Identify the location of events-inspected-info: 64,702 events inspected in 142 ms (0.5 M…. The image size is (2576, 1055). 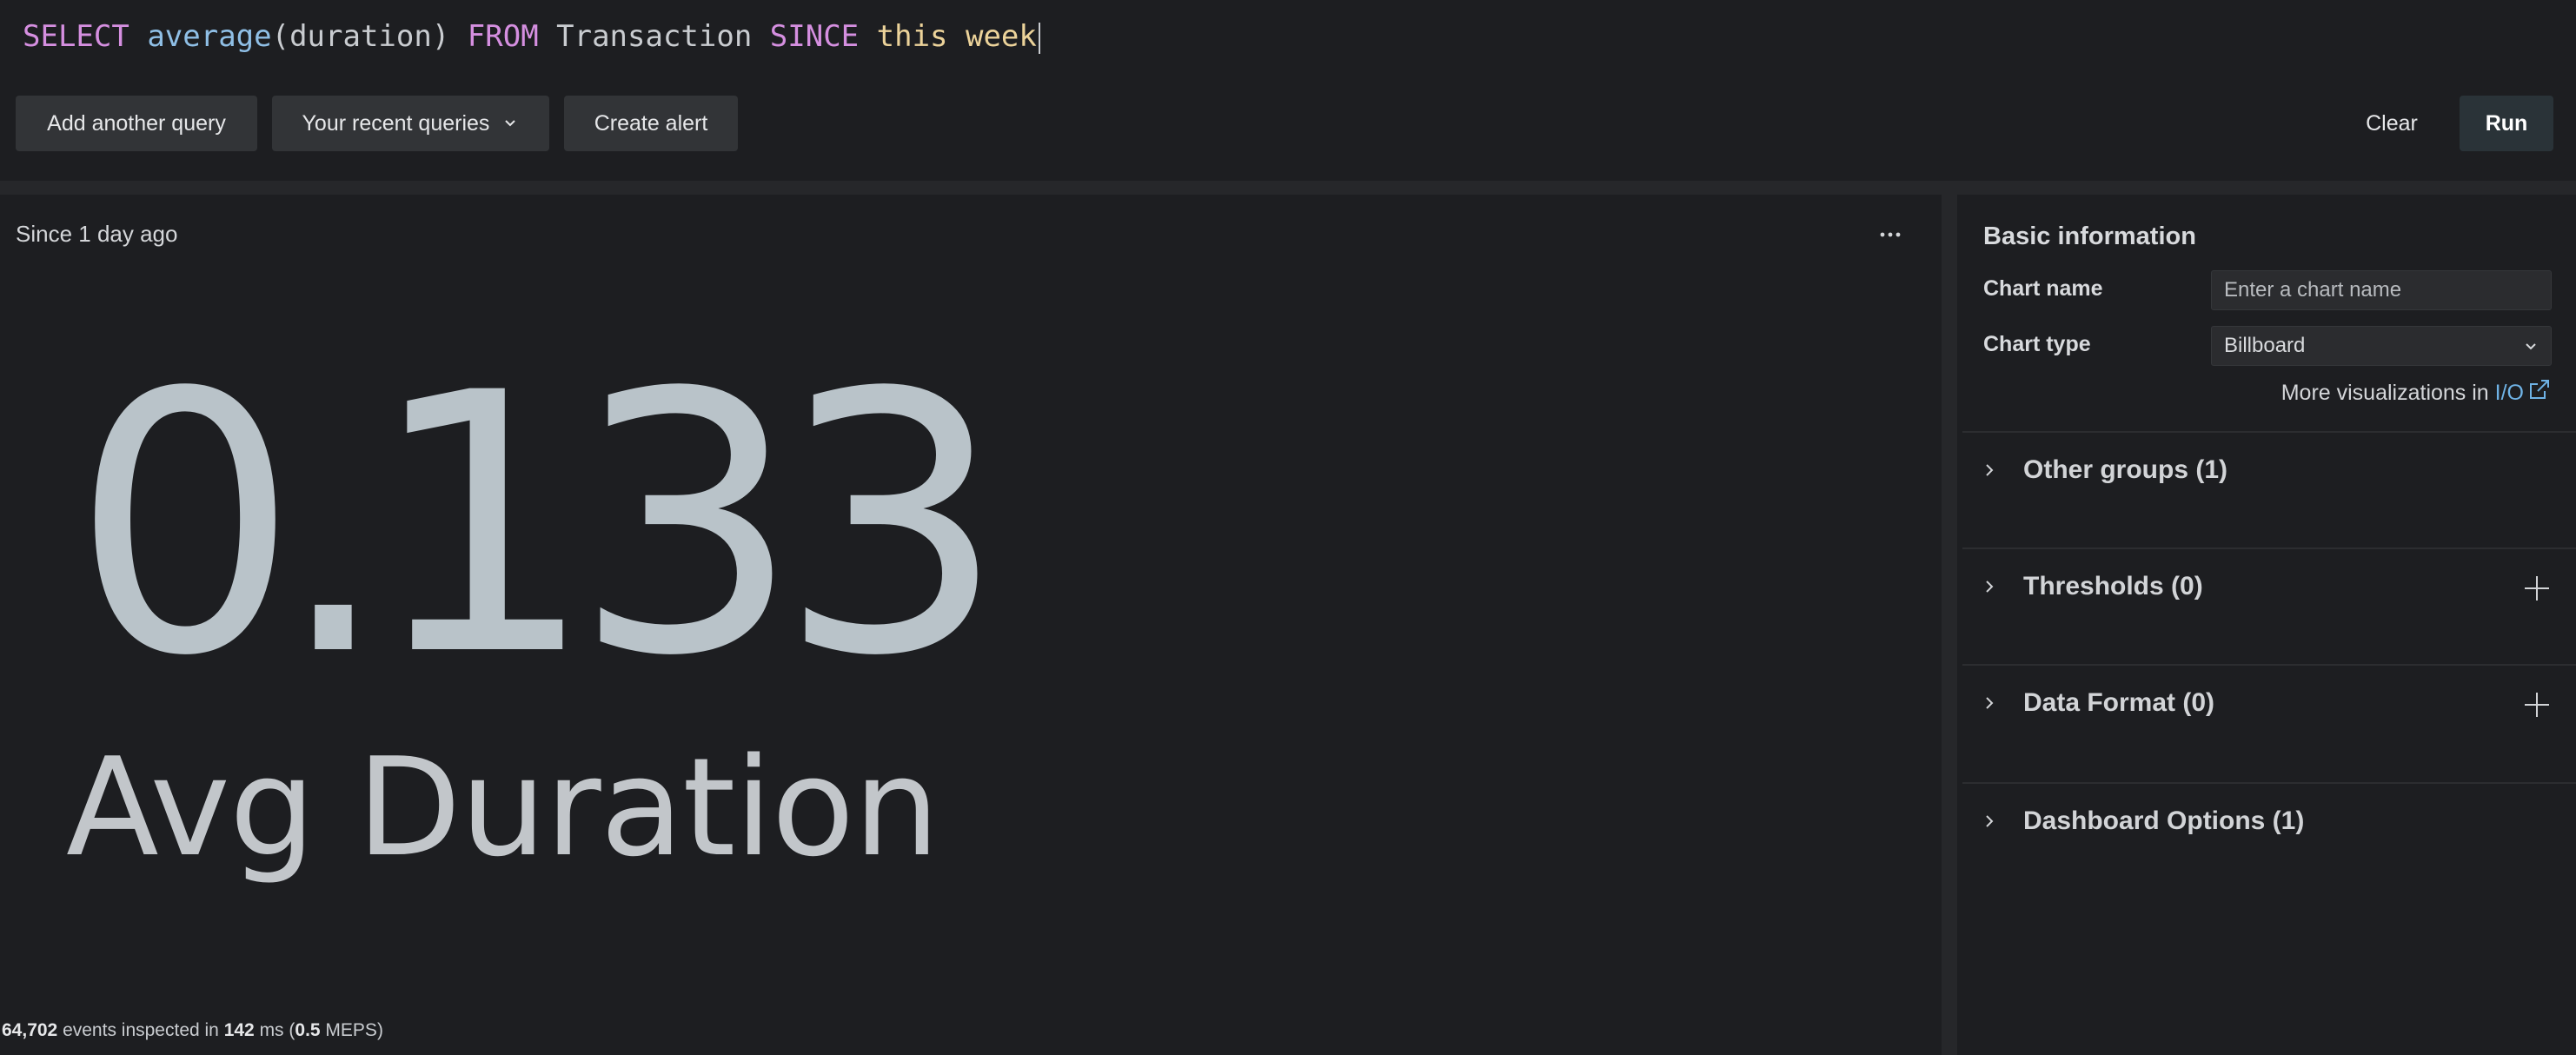
(192, 1030).